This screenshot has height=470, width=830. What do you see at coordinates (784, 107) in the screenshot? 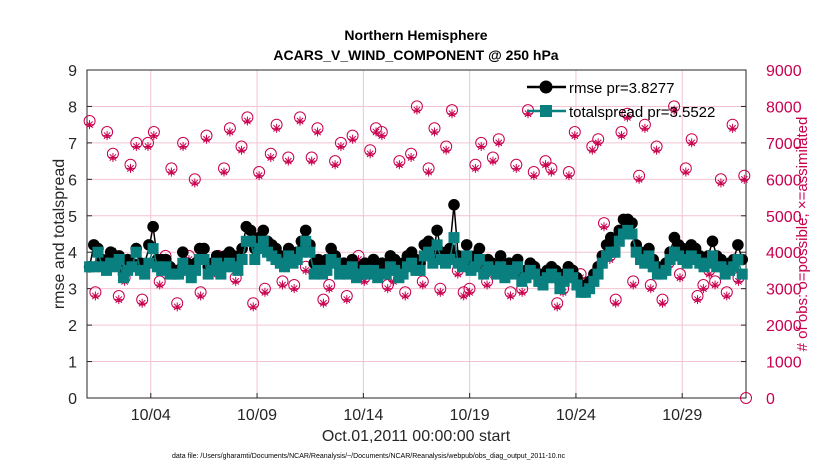
I see `y-tick-label-right: 8000` at bounding box center [784, 107].